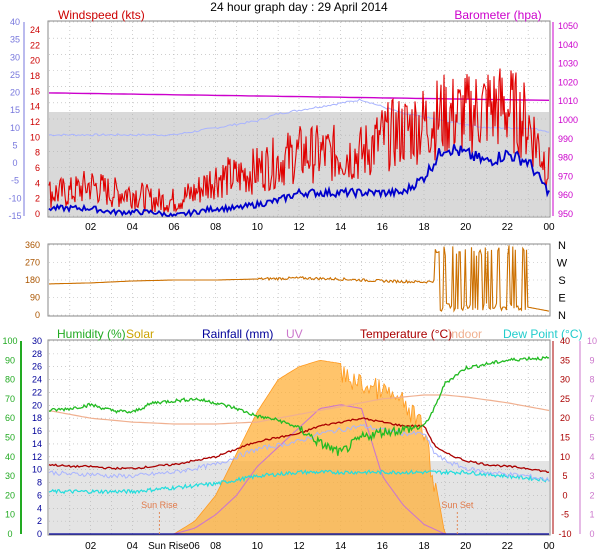 This screenshot has height=555, width=600. I want to click on dir-left-y-tick-label: 360, so click(32, 245).